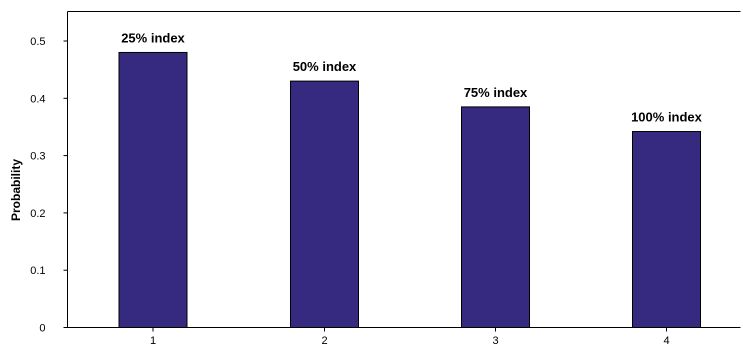 This screenshot has height=346, width=743. What do you see at coordinates (42, 329) in the screenshot?
I see `y-tick-label: 0` at bounding box center [42, 329].